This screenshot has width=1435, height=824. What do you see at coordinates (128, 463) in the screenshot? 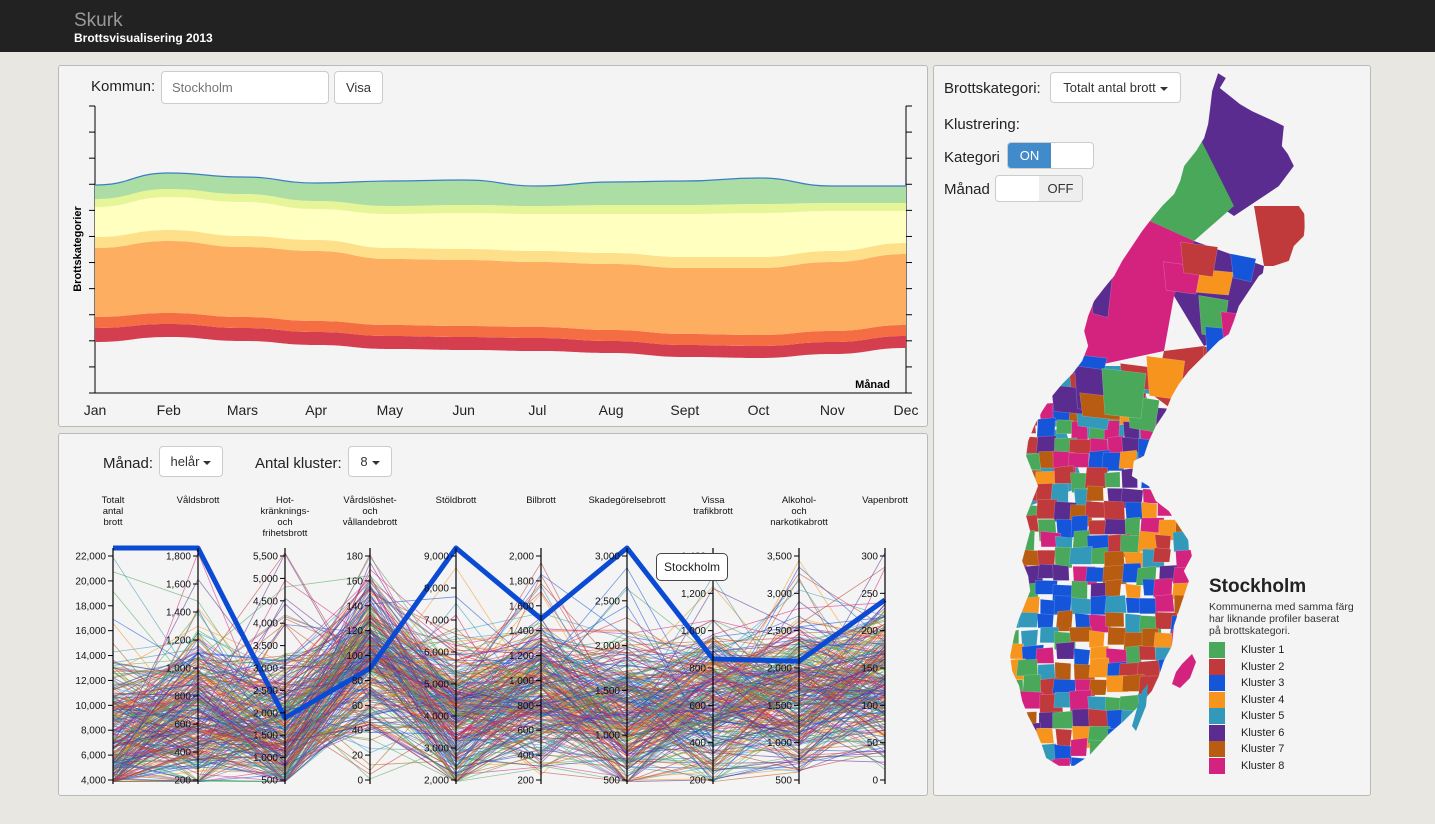
I see `manad-label: Månad:` at bounding box center [128, 463].